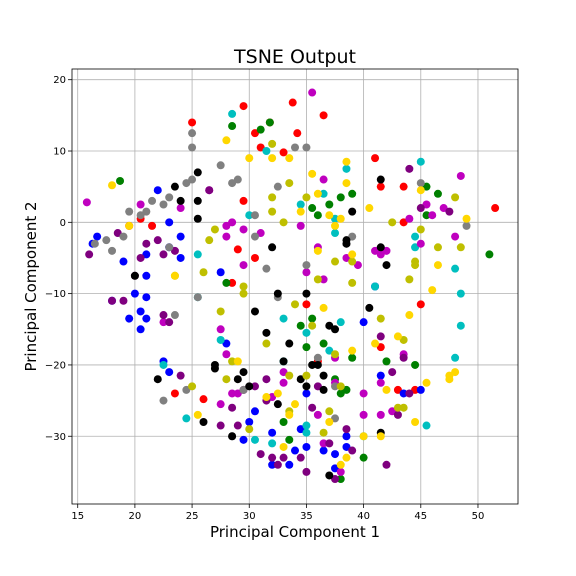  Describe the element at coordinates (77, 516) in the screenshot. I see `x-tick-label: 15` at that location.